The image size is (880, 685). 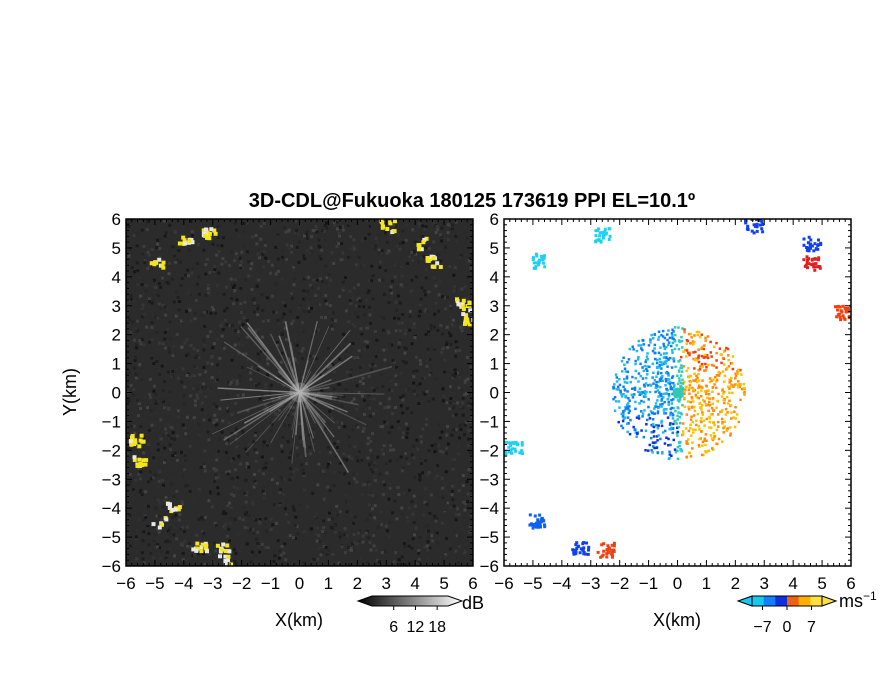 I want to click on velocity-x-tick-label: 4, so click(x=792, y=583).